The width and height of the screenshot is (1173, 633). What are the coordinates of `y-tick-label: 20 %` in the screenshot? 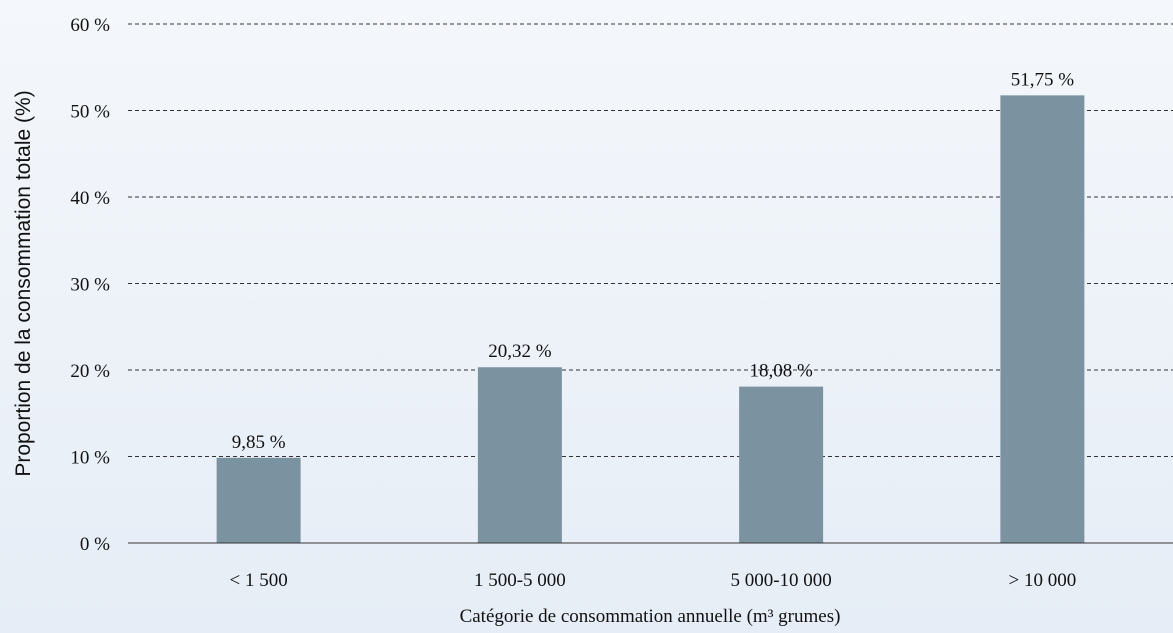 It's located at (90, 371).